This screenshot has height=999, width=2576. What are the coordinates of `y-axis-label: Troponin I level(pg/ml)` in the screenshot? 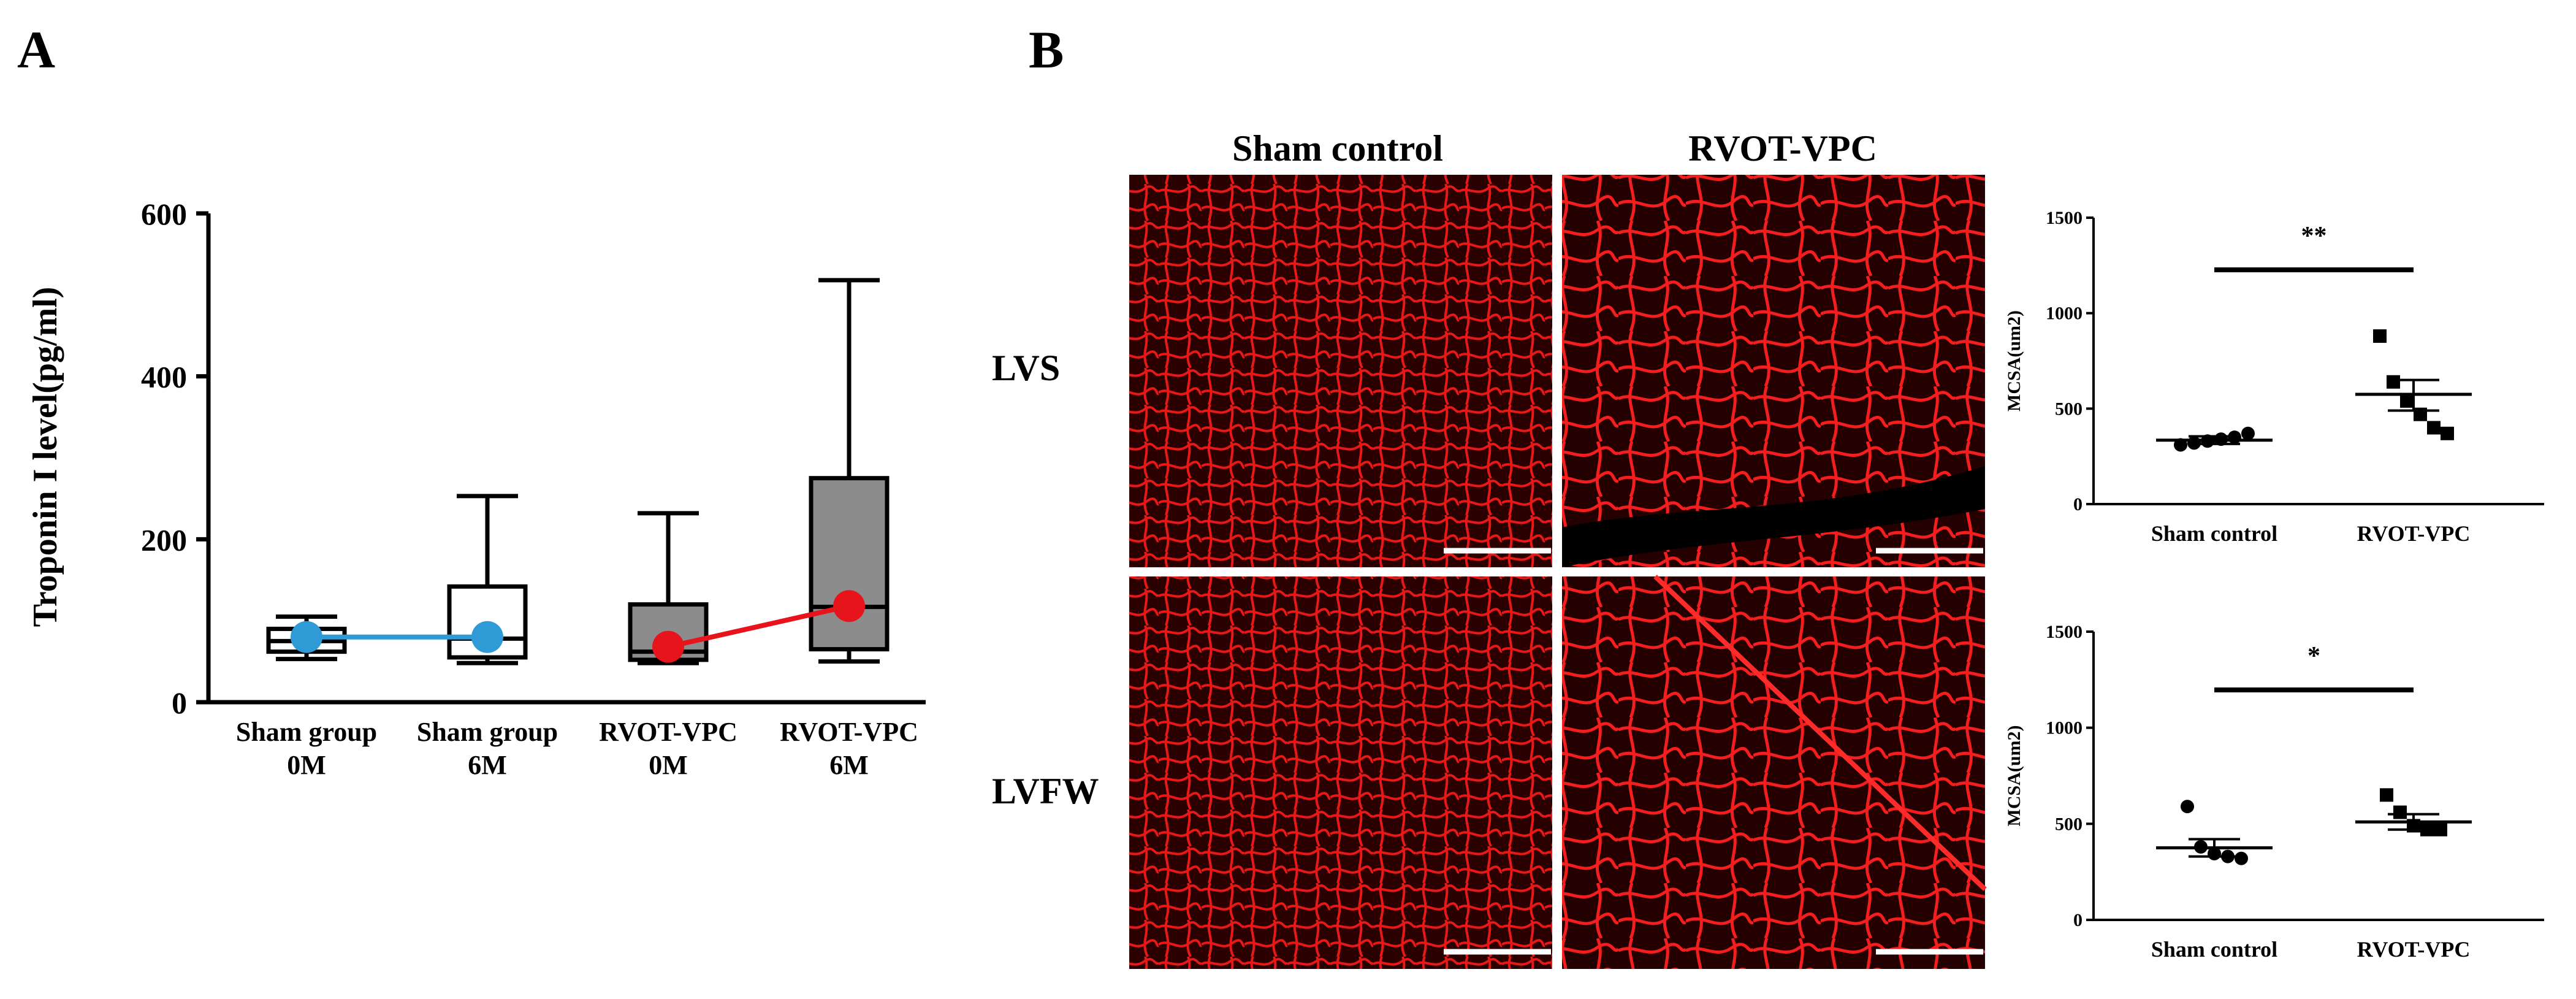 It's located at (45, 457).